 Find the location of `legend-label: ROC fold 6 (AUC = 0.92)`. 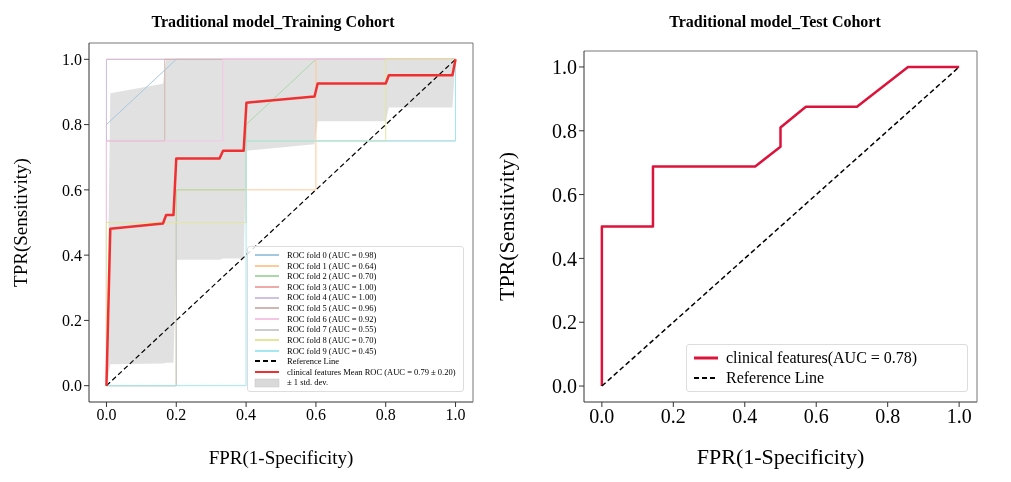

legend-label: ROC fold 6 (AUC = 0.92) is located at coordinates (332, 319).